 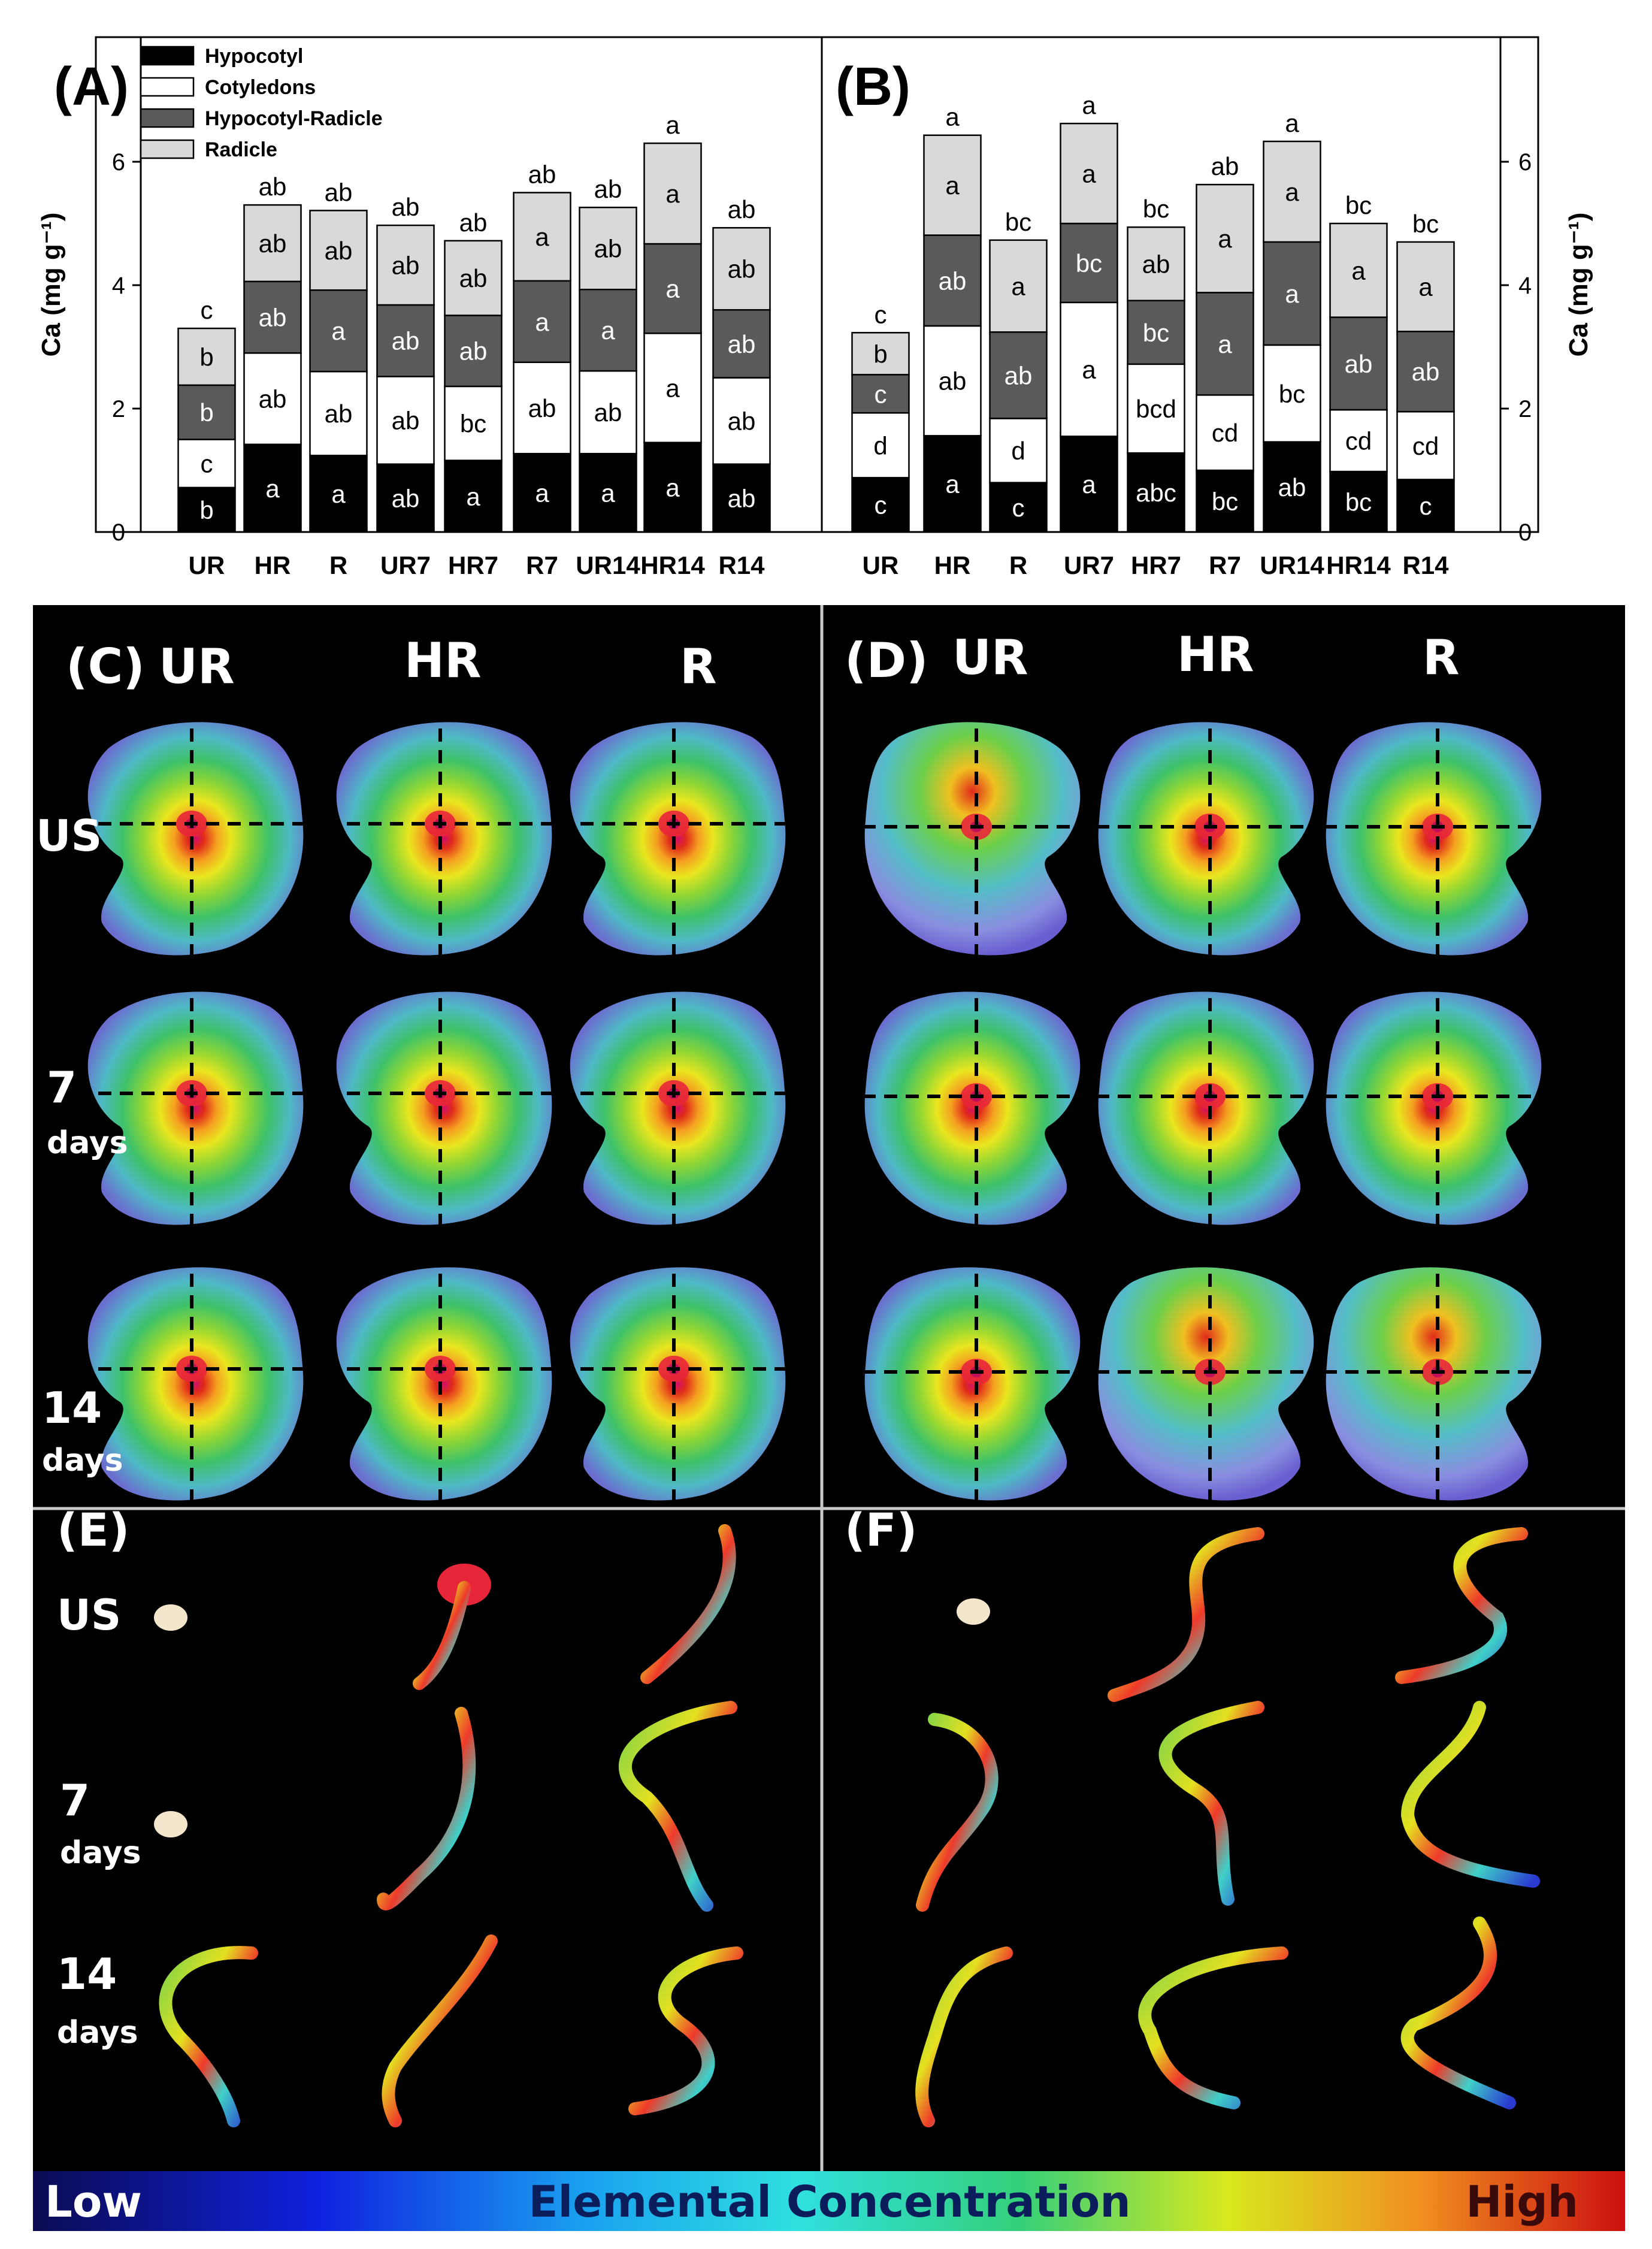 What do you see at coordinates (1458, 2013) in the screenshot?
I see `root-f-14-r` at bounding box center [1458, 2013].